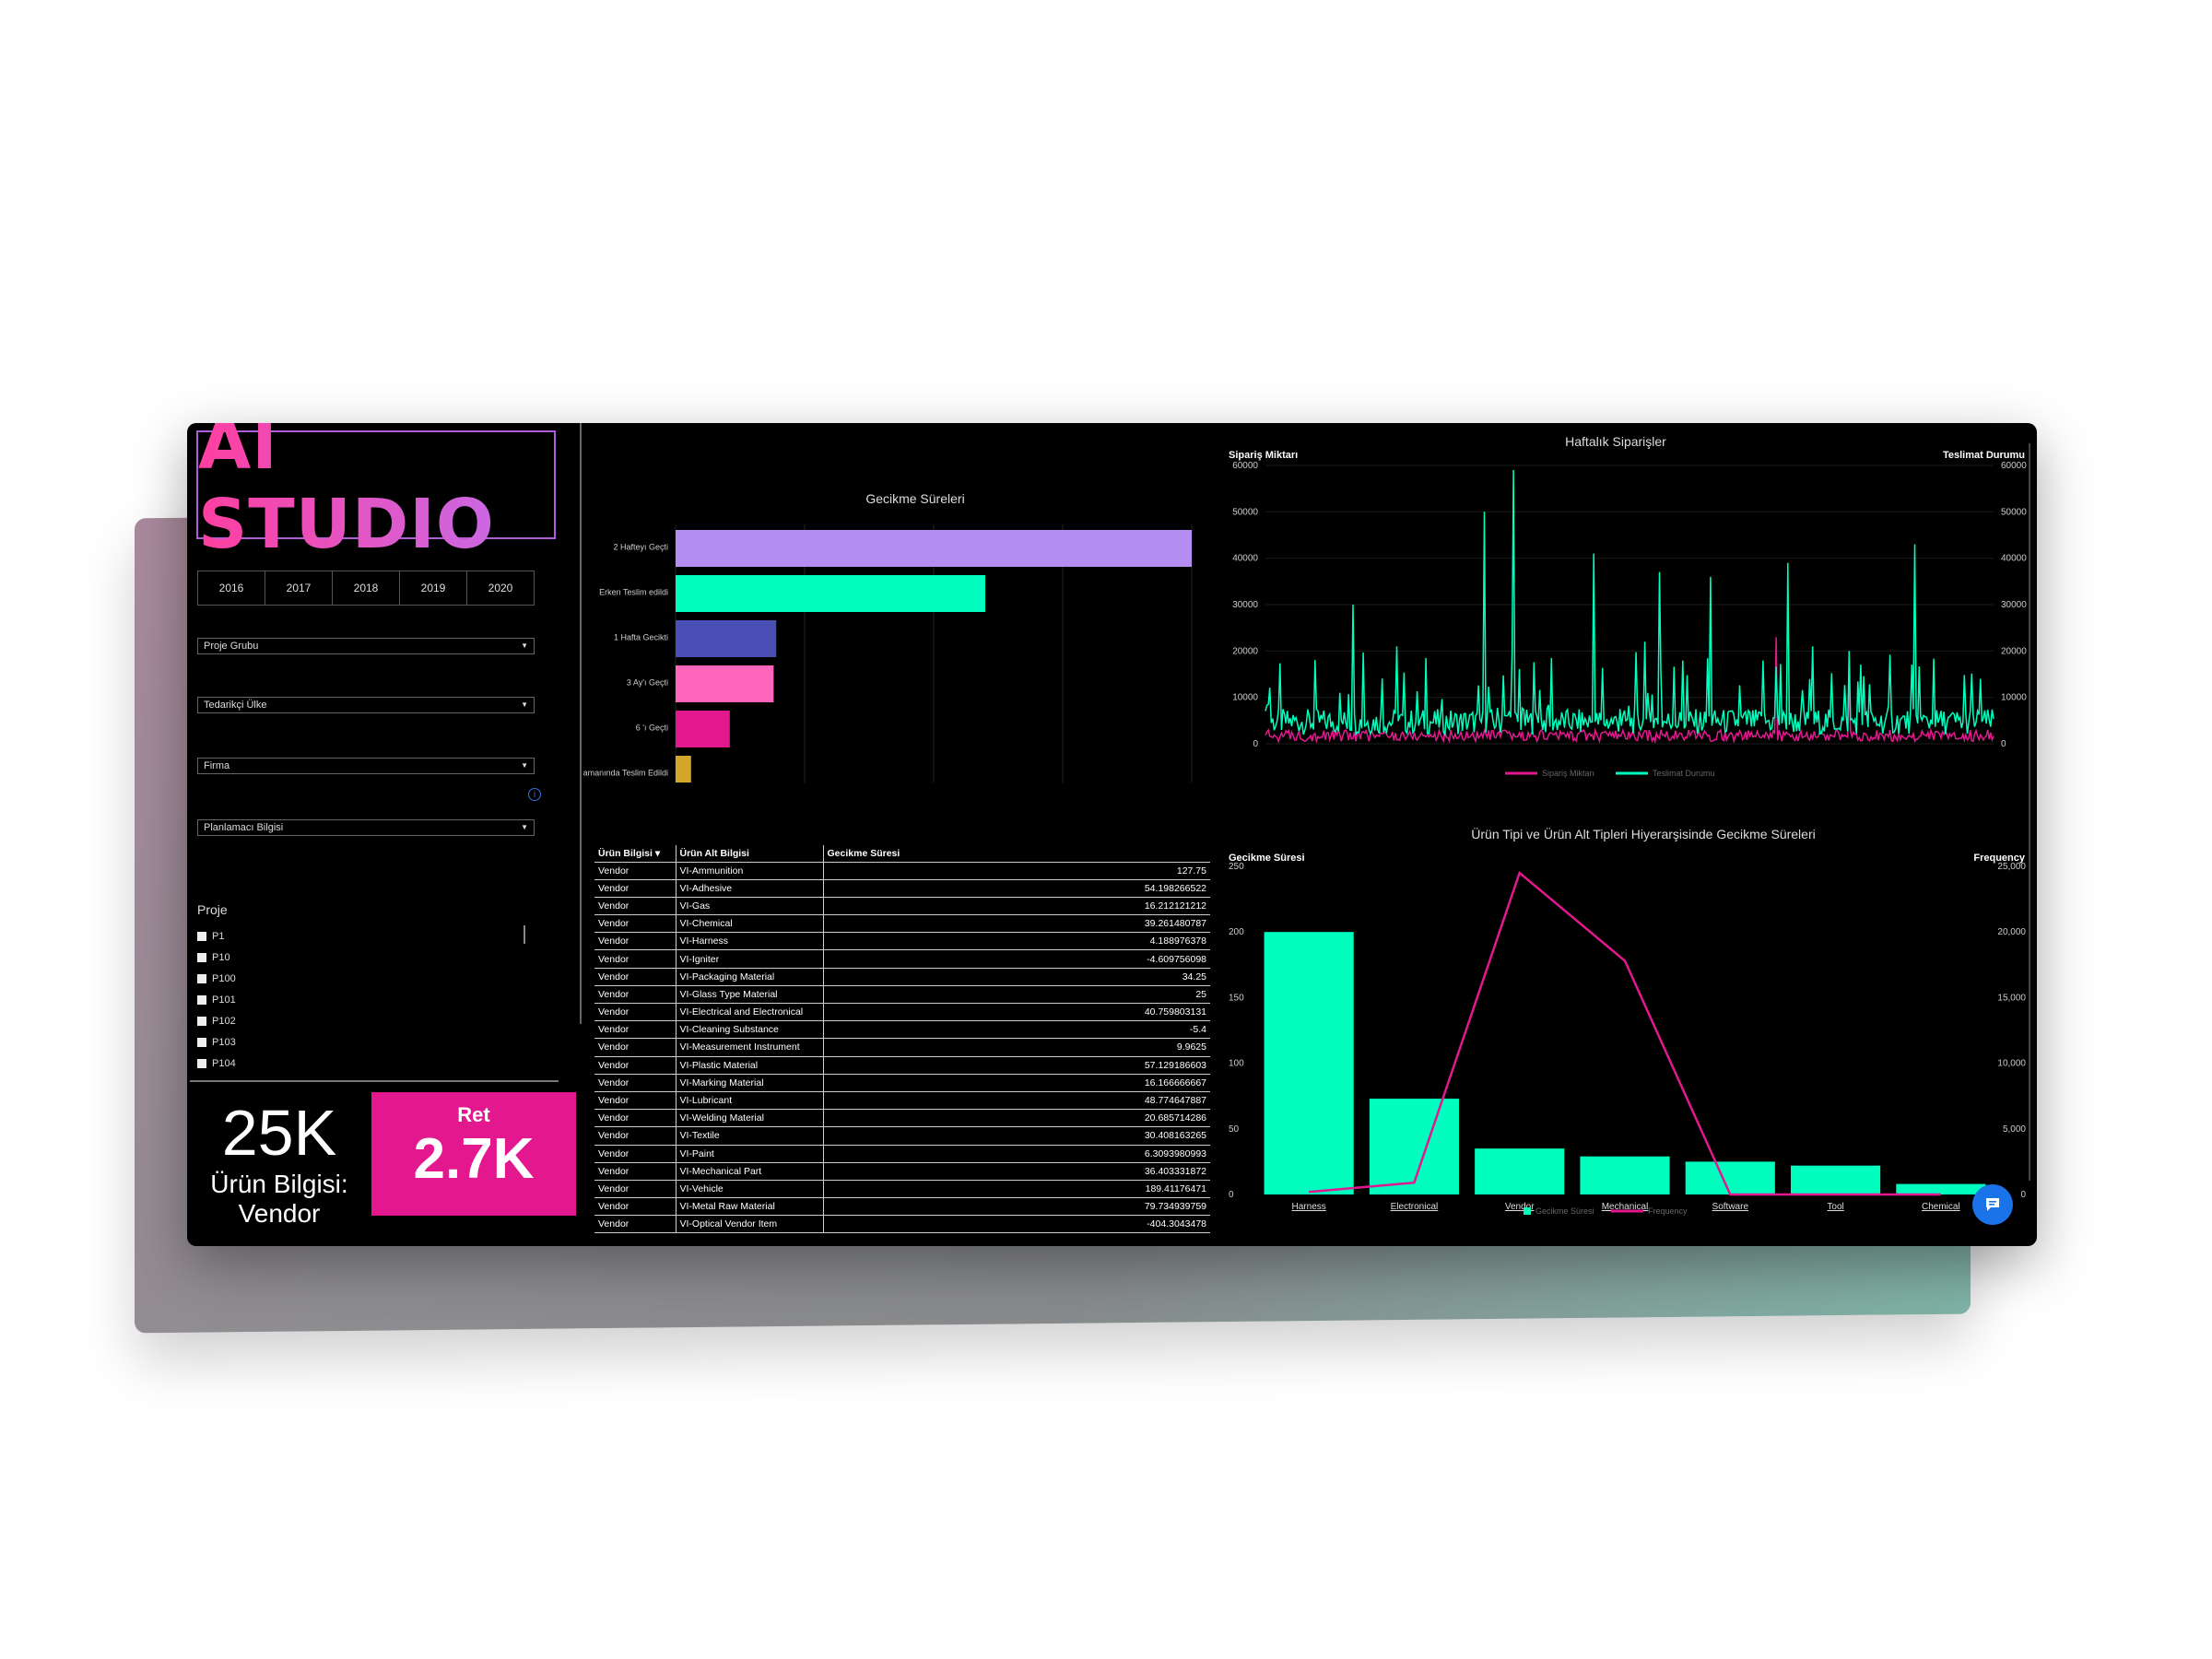  Describe the element at coordinates (1941, 1207) in the screenshot. I see `x-tick-label: Chemical` at that location.